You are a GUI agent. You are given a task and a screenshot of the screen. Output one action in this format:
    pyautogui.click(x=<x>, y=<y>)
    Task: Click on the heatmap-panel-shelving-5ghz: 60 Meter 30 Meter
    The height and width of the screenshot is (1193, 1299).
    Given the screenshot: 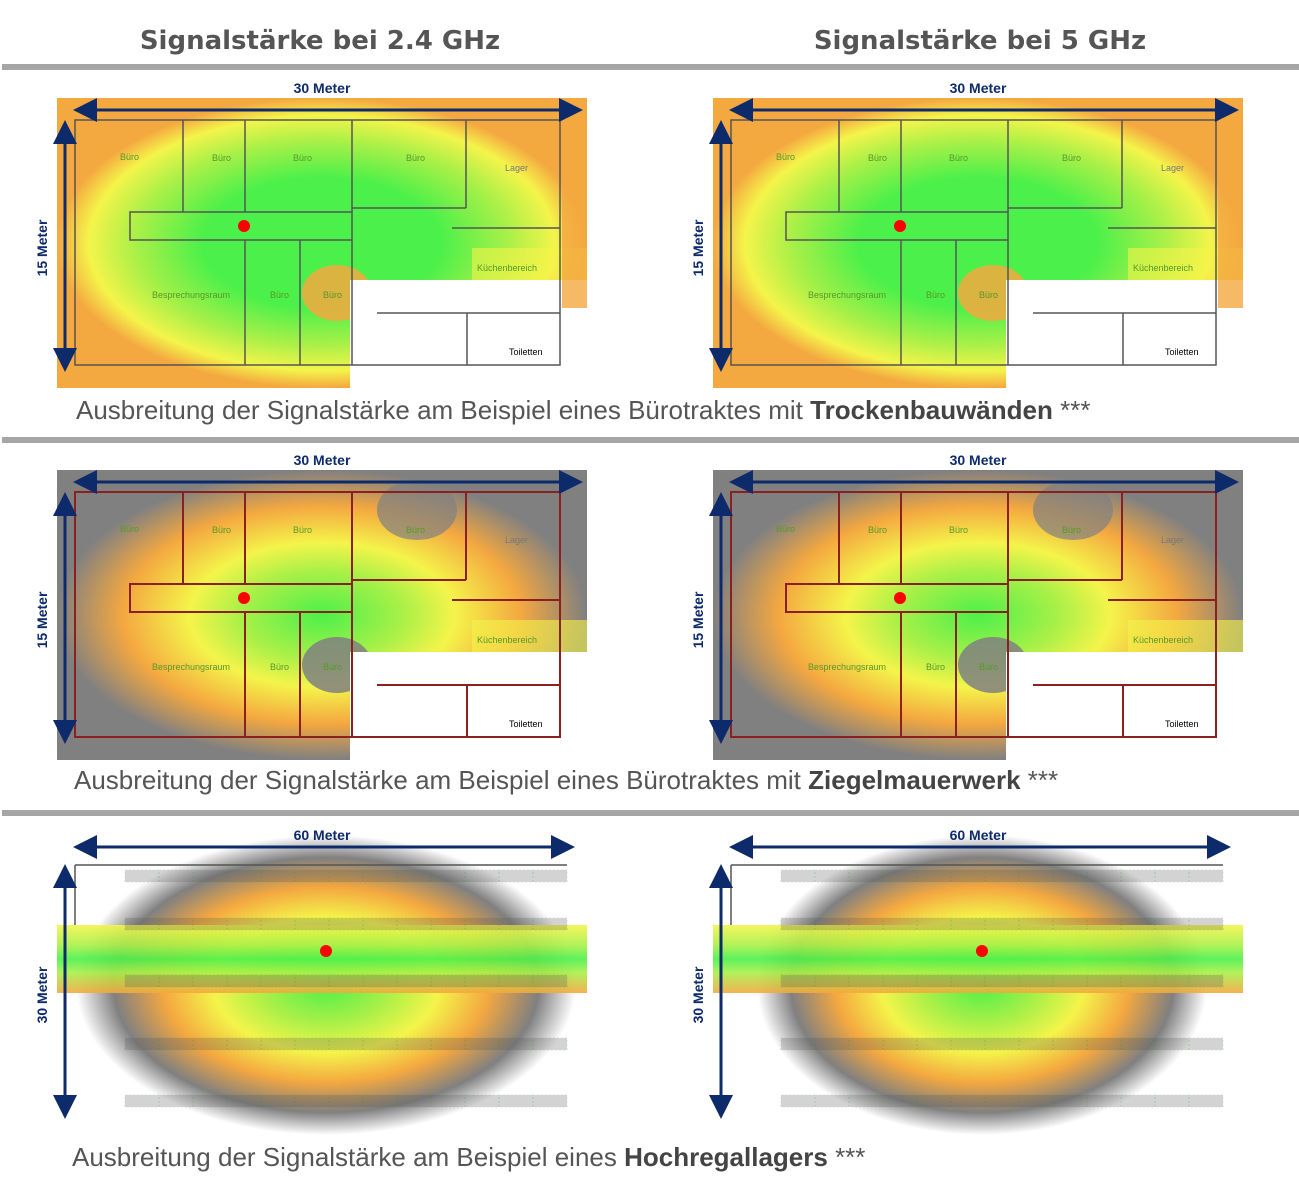 What is the action you would take?
    pyautogui.click(x=966, y=986)
    